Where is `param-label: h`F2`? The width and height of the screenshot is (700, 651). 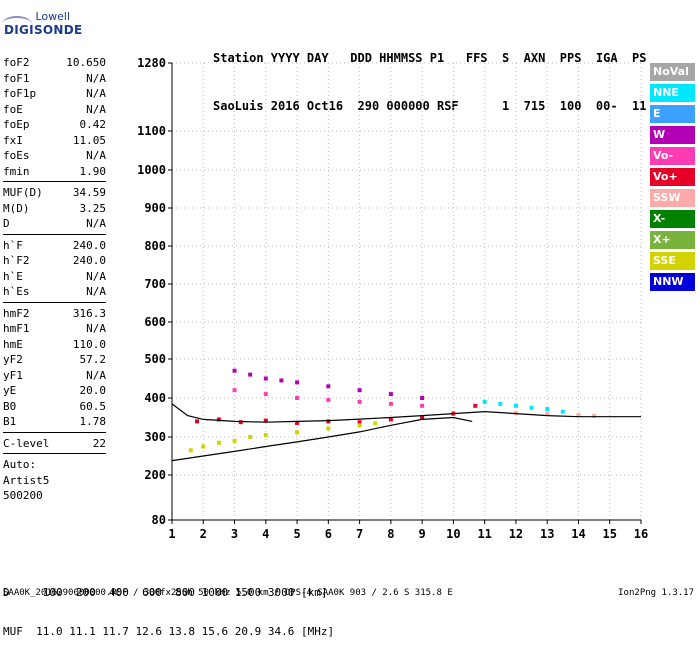 param-label: h`F2 is located at coordinates (16, 260).